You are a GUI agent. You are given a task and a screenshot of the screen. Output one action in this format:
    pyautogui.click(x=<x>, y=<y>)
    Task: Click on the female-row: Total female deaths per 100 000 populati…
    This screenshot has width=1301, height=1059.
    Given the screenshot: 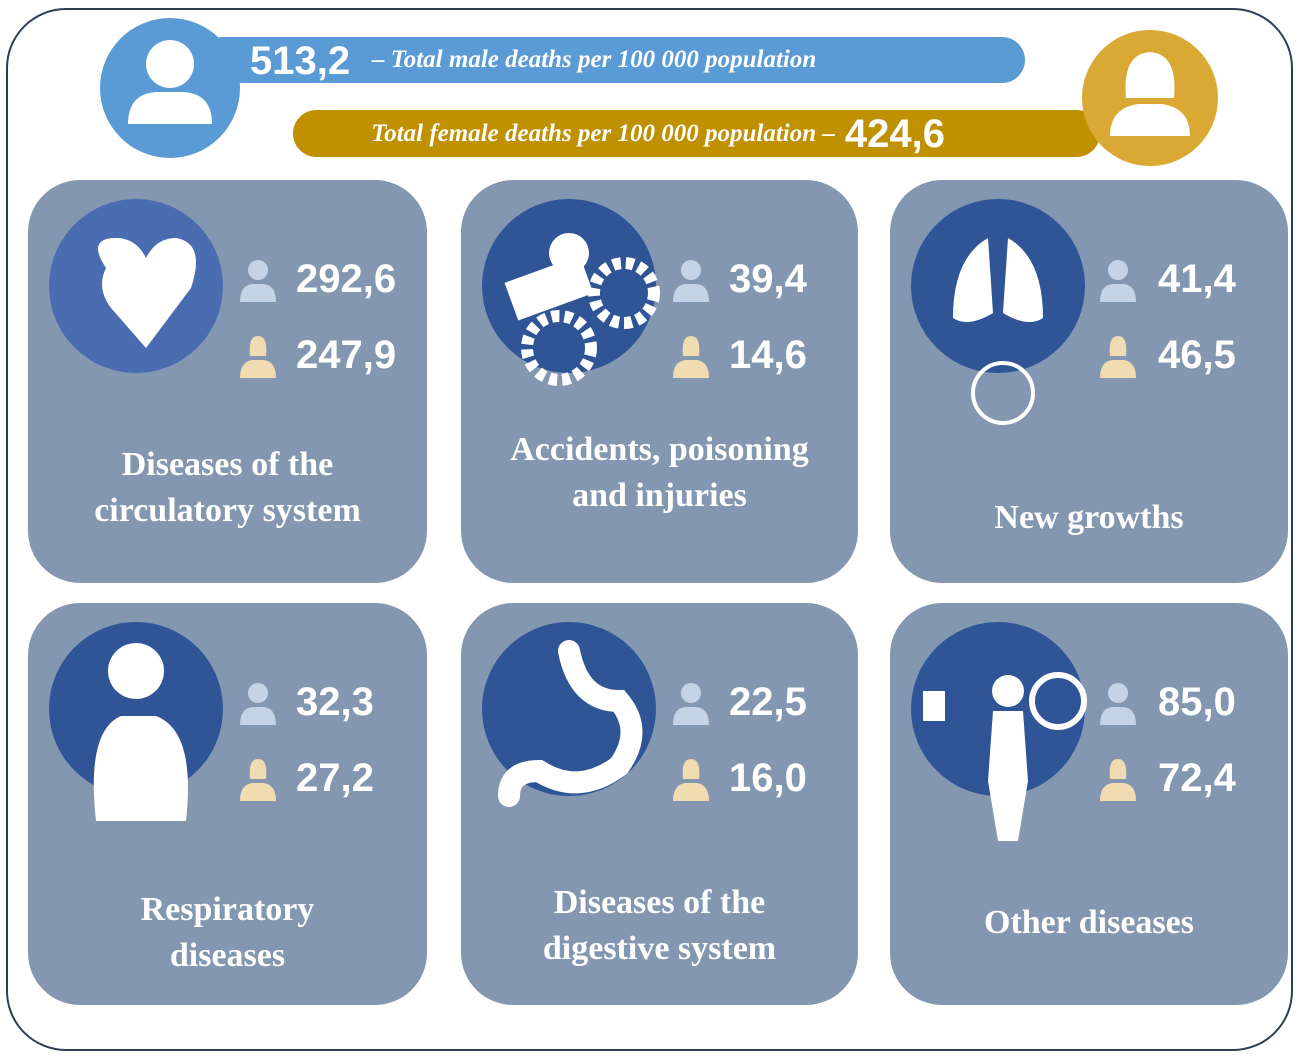 What is the action you would take?
    pyautogui.click(x=658, y=134)
    